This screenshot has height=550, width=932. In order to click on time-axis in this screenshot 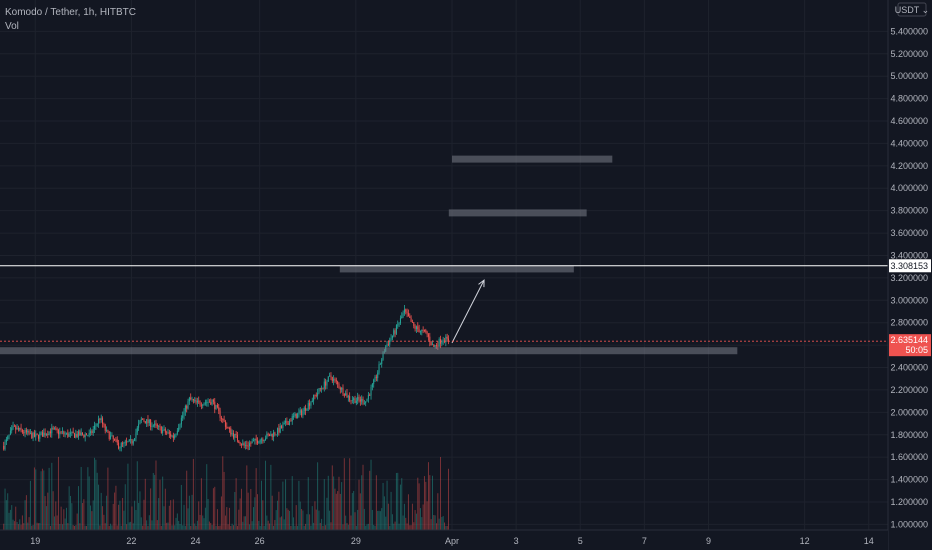, I will do `click(444, 540)`.